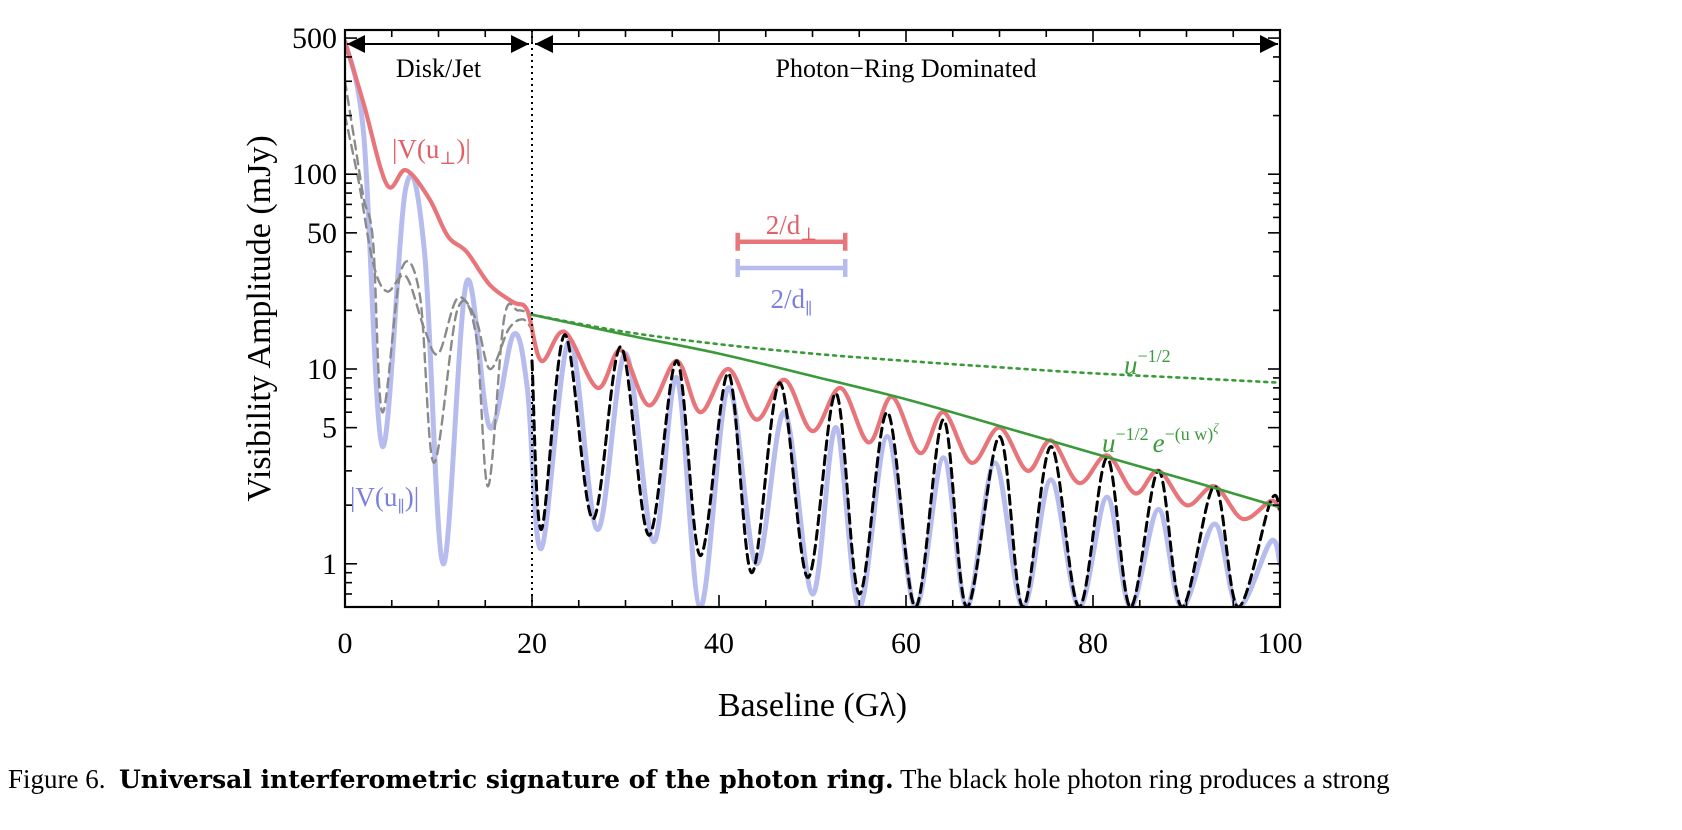 The width and height of the screenshot is (1682, 830). What do you see at coordinates (57, 779) in the screenshot?
I see `caption-figure-label: Figure 6.` at bounding box center [57, 779].